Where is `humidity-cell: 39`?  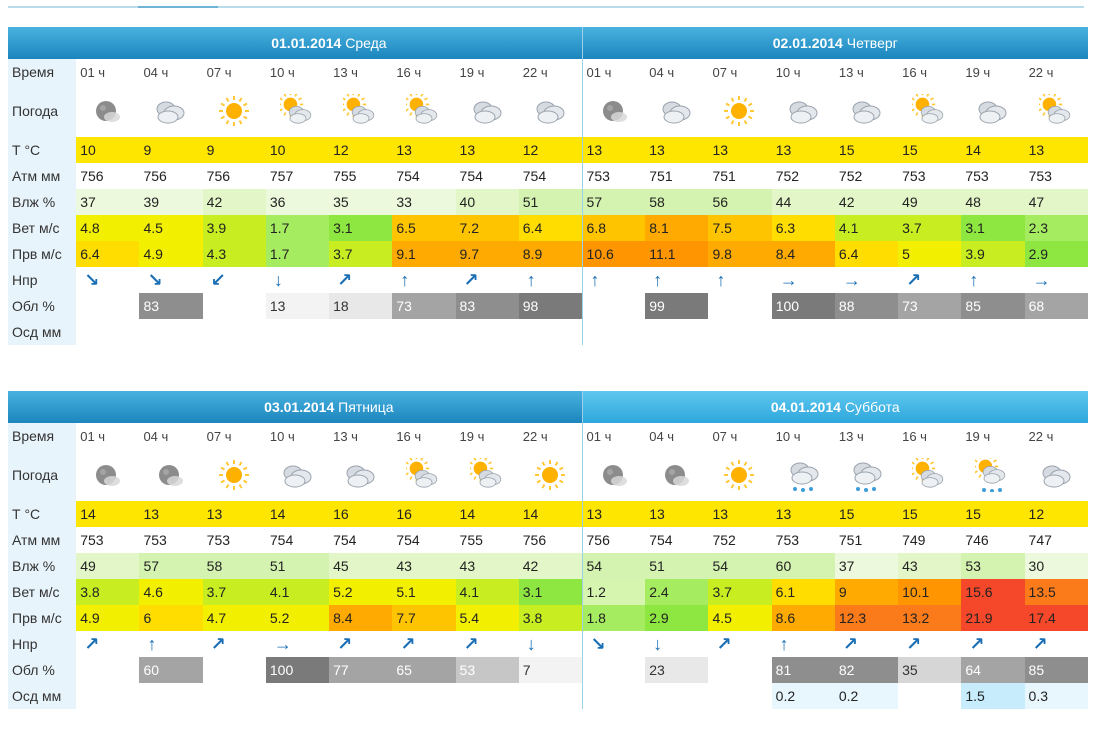 humidity-cell: 39 is located at coordinates (171, 202).